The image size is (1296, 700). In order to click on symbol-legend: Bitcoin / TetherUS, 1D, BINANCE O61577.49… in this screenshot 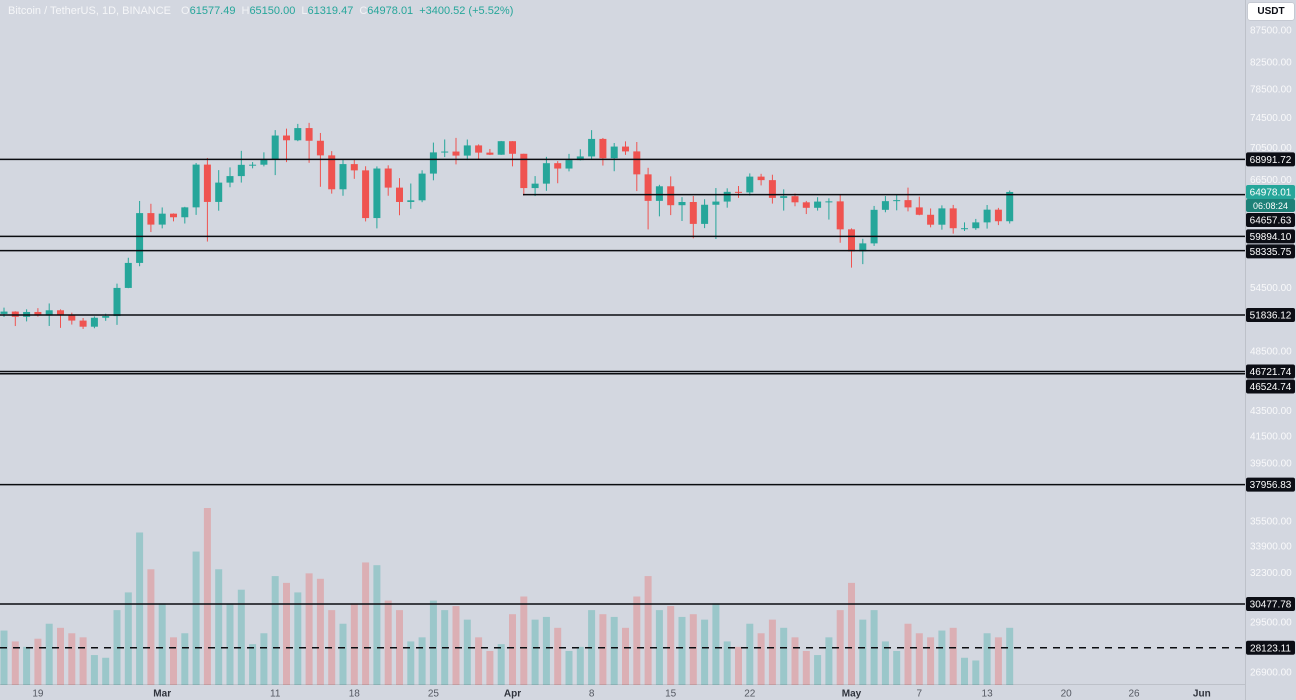, I will do `click(260, 11)`.